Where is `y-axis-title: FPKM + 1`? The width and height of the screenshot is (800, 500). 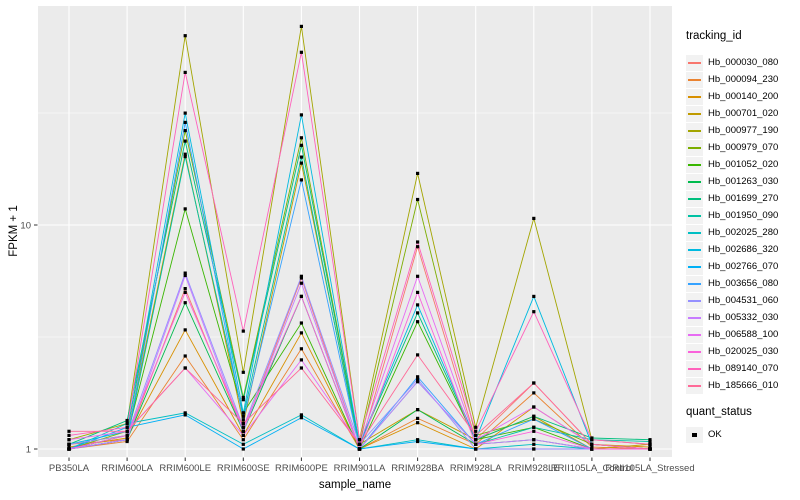
y-axis-title: FPKM + 1 is located at coordinates (14, 231).